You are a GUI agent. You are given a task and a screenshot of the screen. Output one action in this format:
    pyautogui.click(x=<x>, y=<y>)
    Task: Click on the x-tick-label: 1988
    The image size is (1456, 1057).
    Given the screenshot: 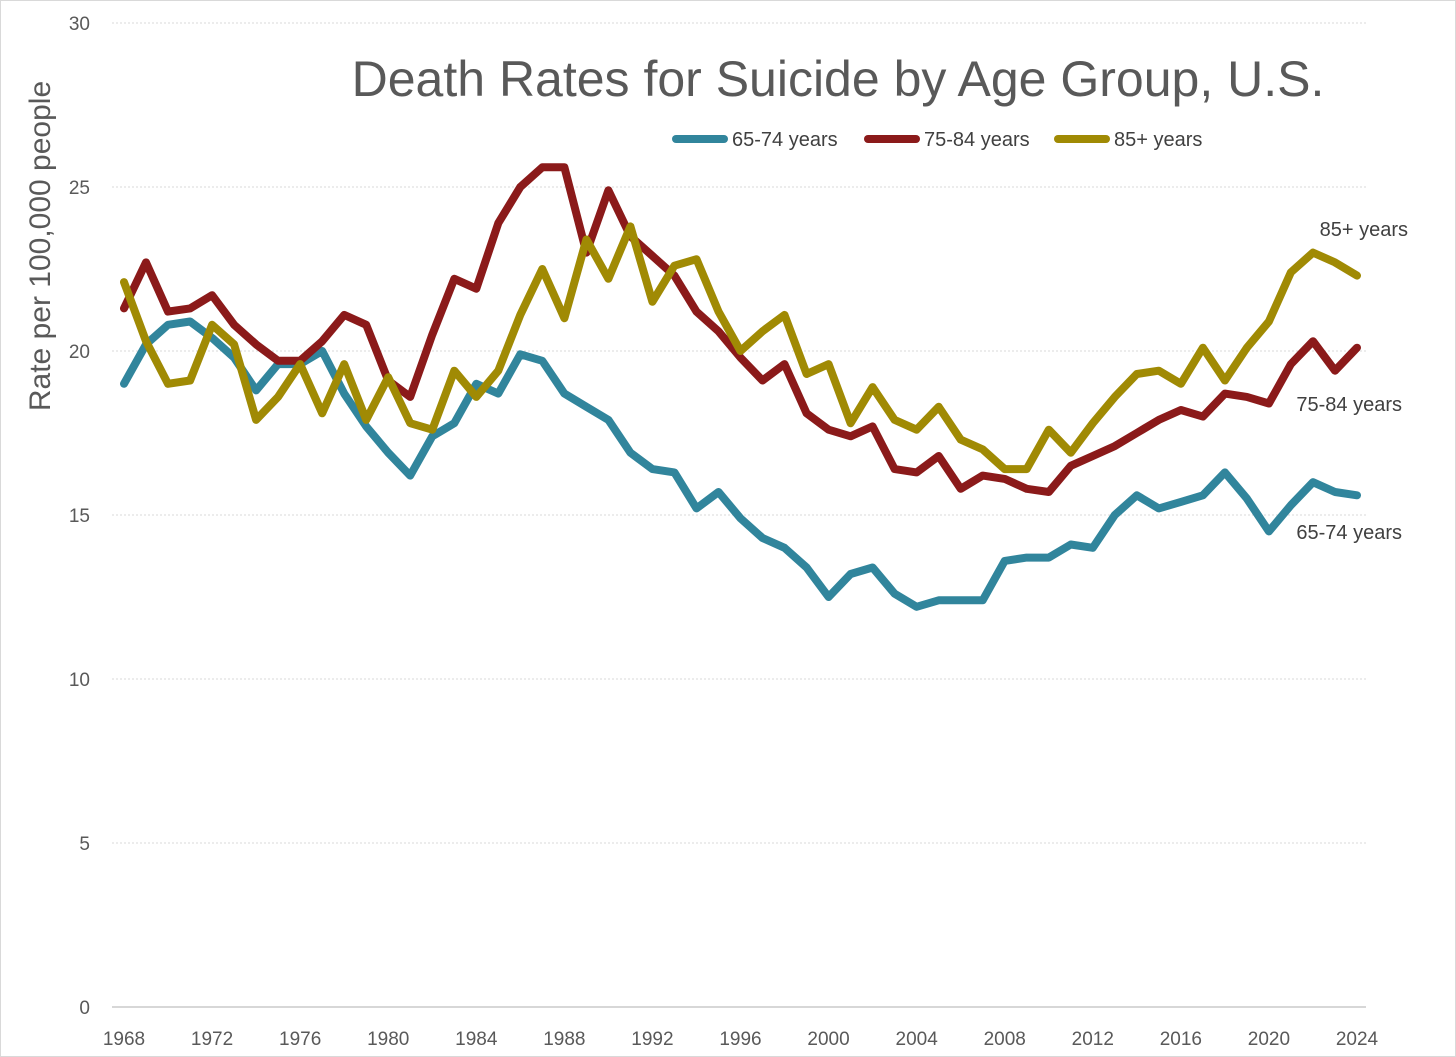 What is the action you would take?
    pyautogui.click(x=564, y=1039)
    